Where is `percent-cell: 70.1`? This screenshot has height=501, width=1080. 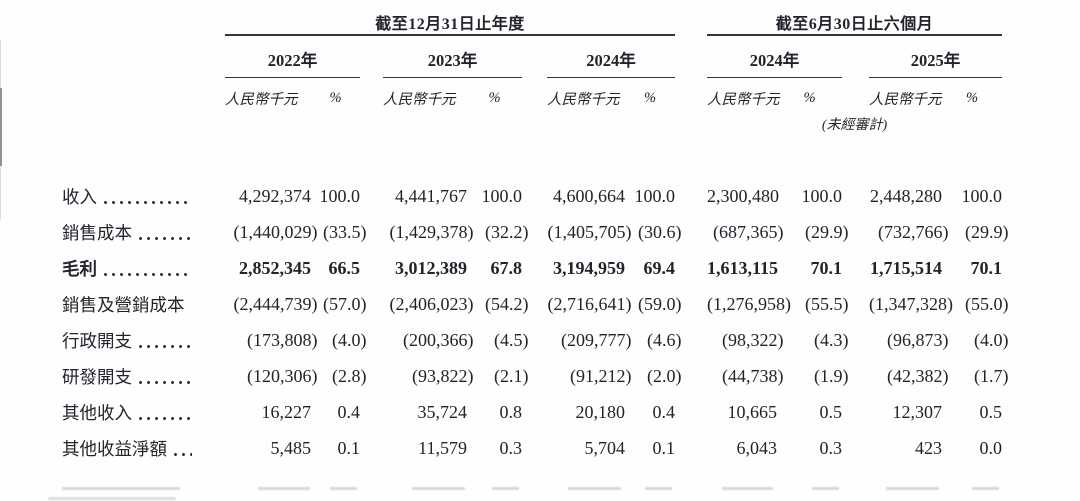
percent-cell: 70.1 is located at coordinates (986, 267).